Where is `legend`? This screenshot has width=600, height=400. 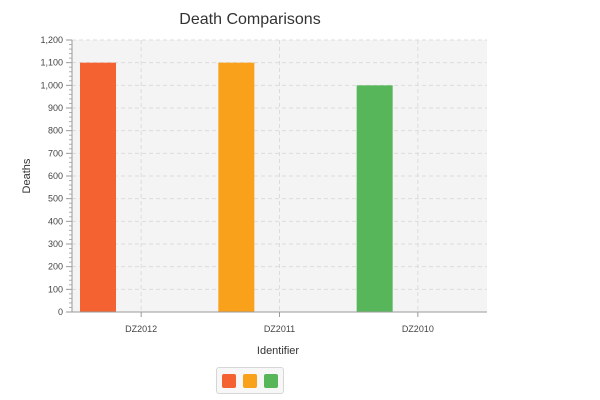 legend is located at coordinates (250, 380).